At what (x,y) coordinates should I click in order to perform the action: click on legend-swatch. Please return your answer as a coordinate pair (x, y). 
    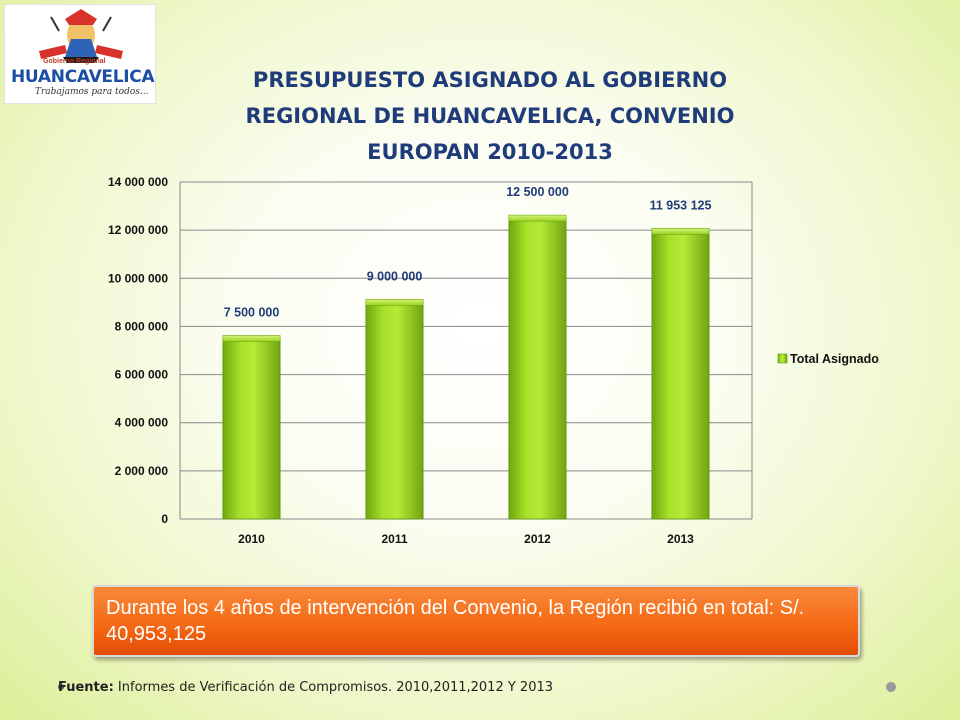
    Looking at the image, I should click on (782, 358).